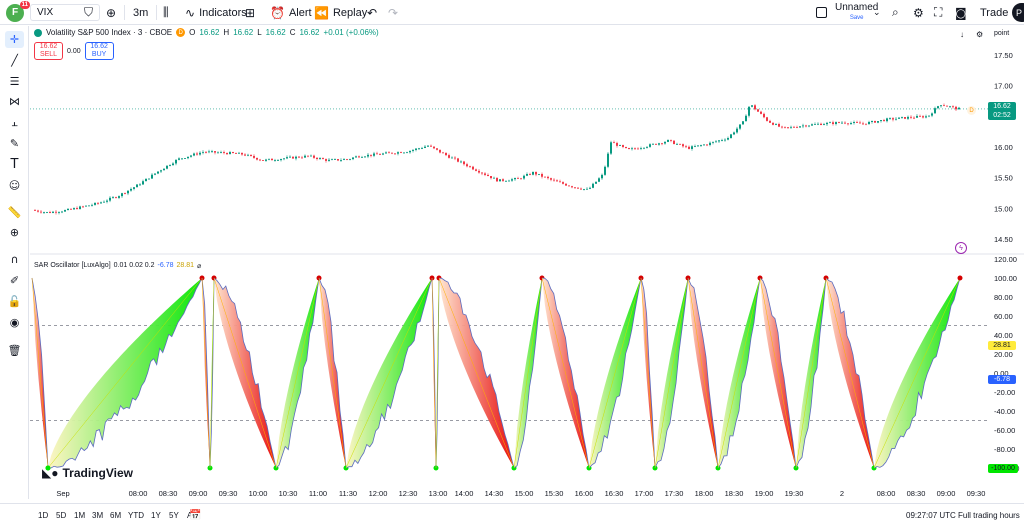 This screenshot has width=1024, height=525. Describe the element at coordinates (961, 248) in the screenshot. I see `lightning-icon: ϟ` at that location.